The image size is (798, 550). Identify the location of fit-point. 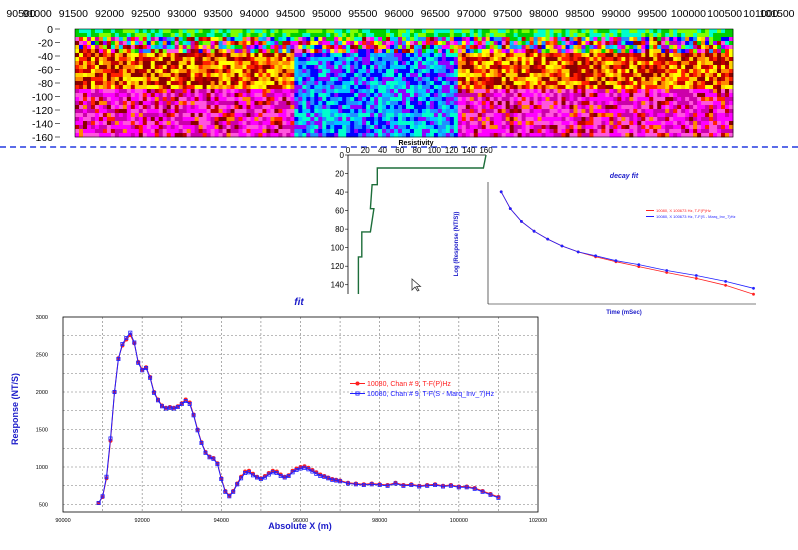
(122, 344).